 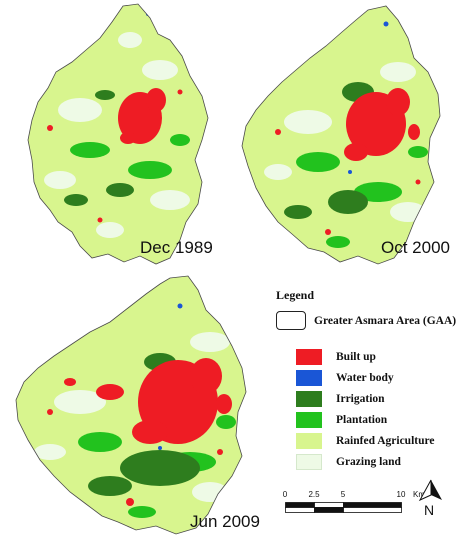 I want to click on legend-row-built-up: Built up, so click(x=384, y=356).